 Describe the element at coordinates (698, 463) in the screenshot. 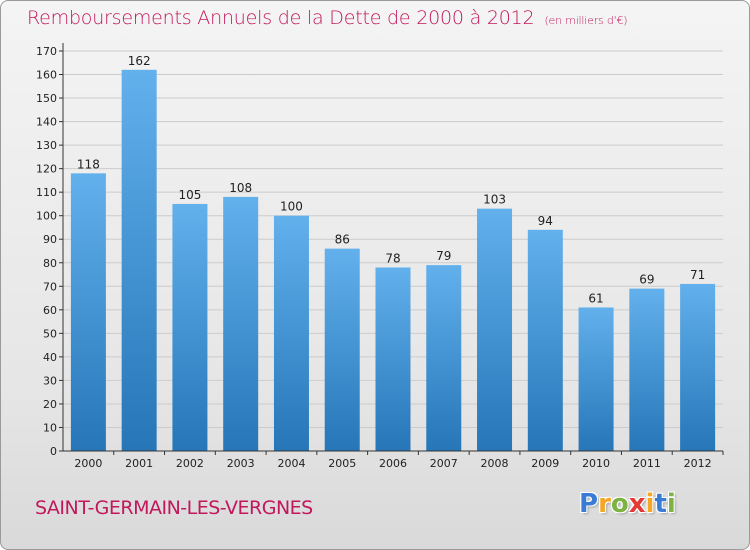

I see `x-tick-label-2012: 2012` at that location.